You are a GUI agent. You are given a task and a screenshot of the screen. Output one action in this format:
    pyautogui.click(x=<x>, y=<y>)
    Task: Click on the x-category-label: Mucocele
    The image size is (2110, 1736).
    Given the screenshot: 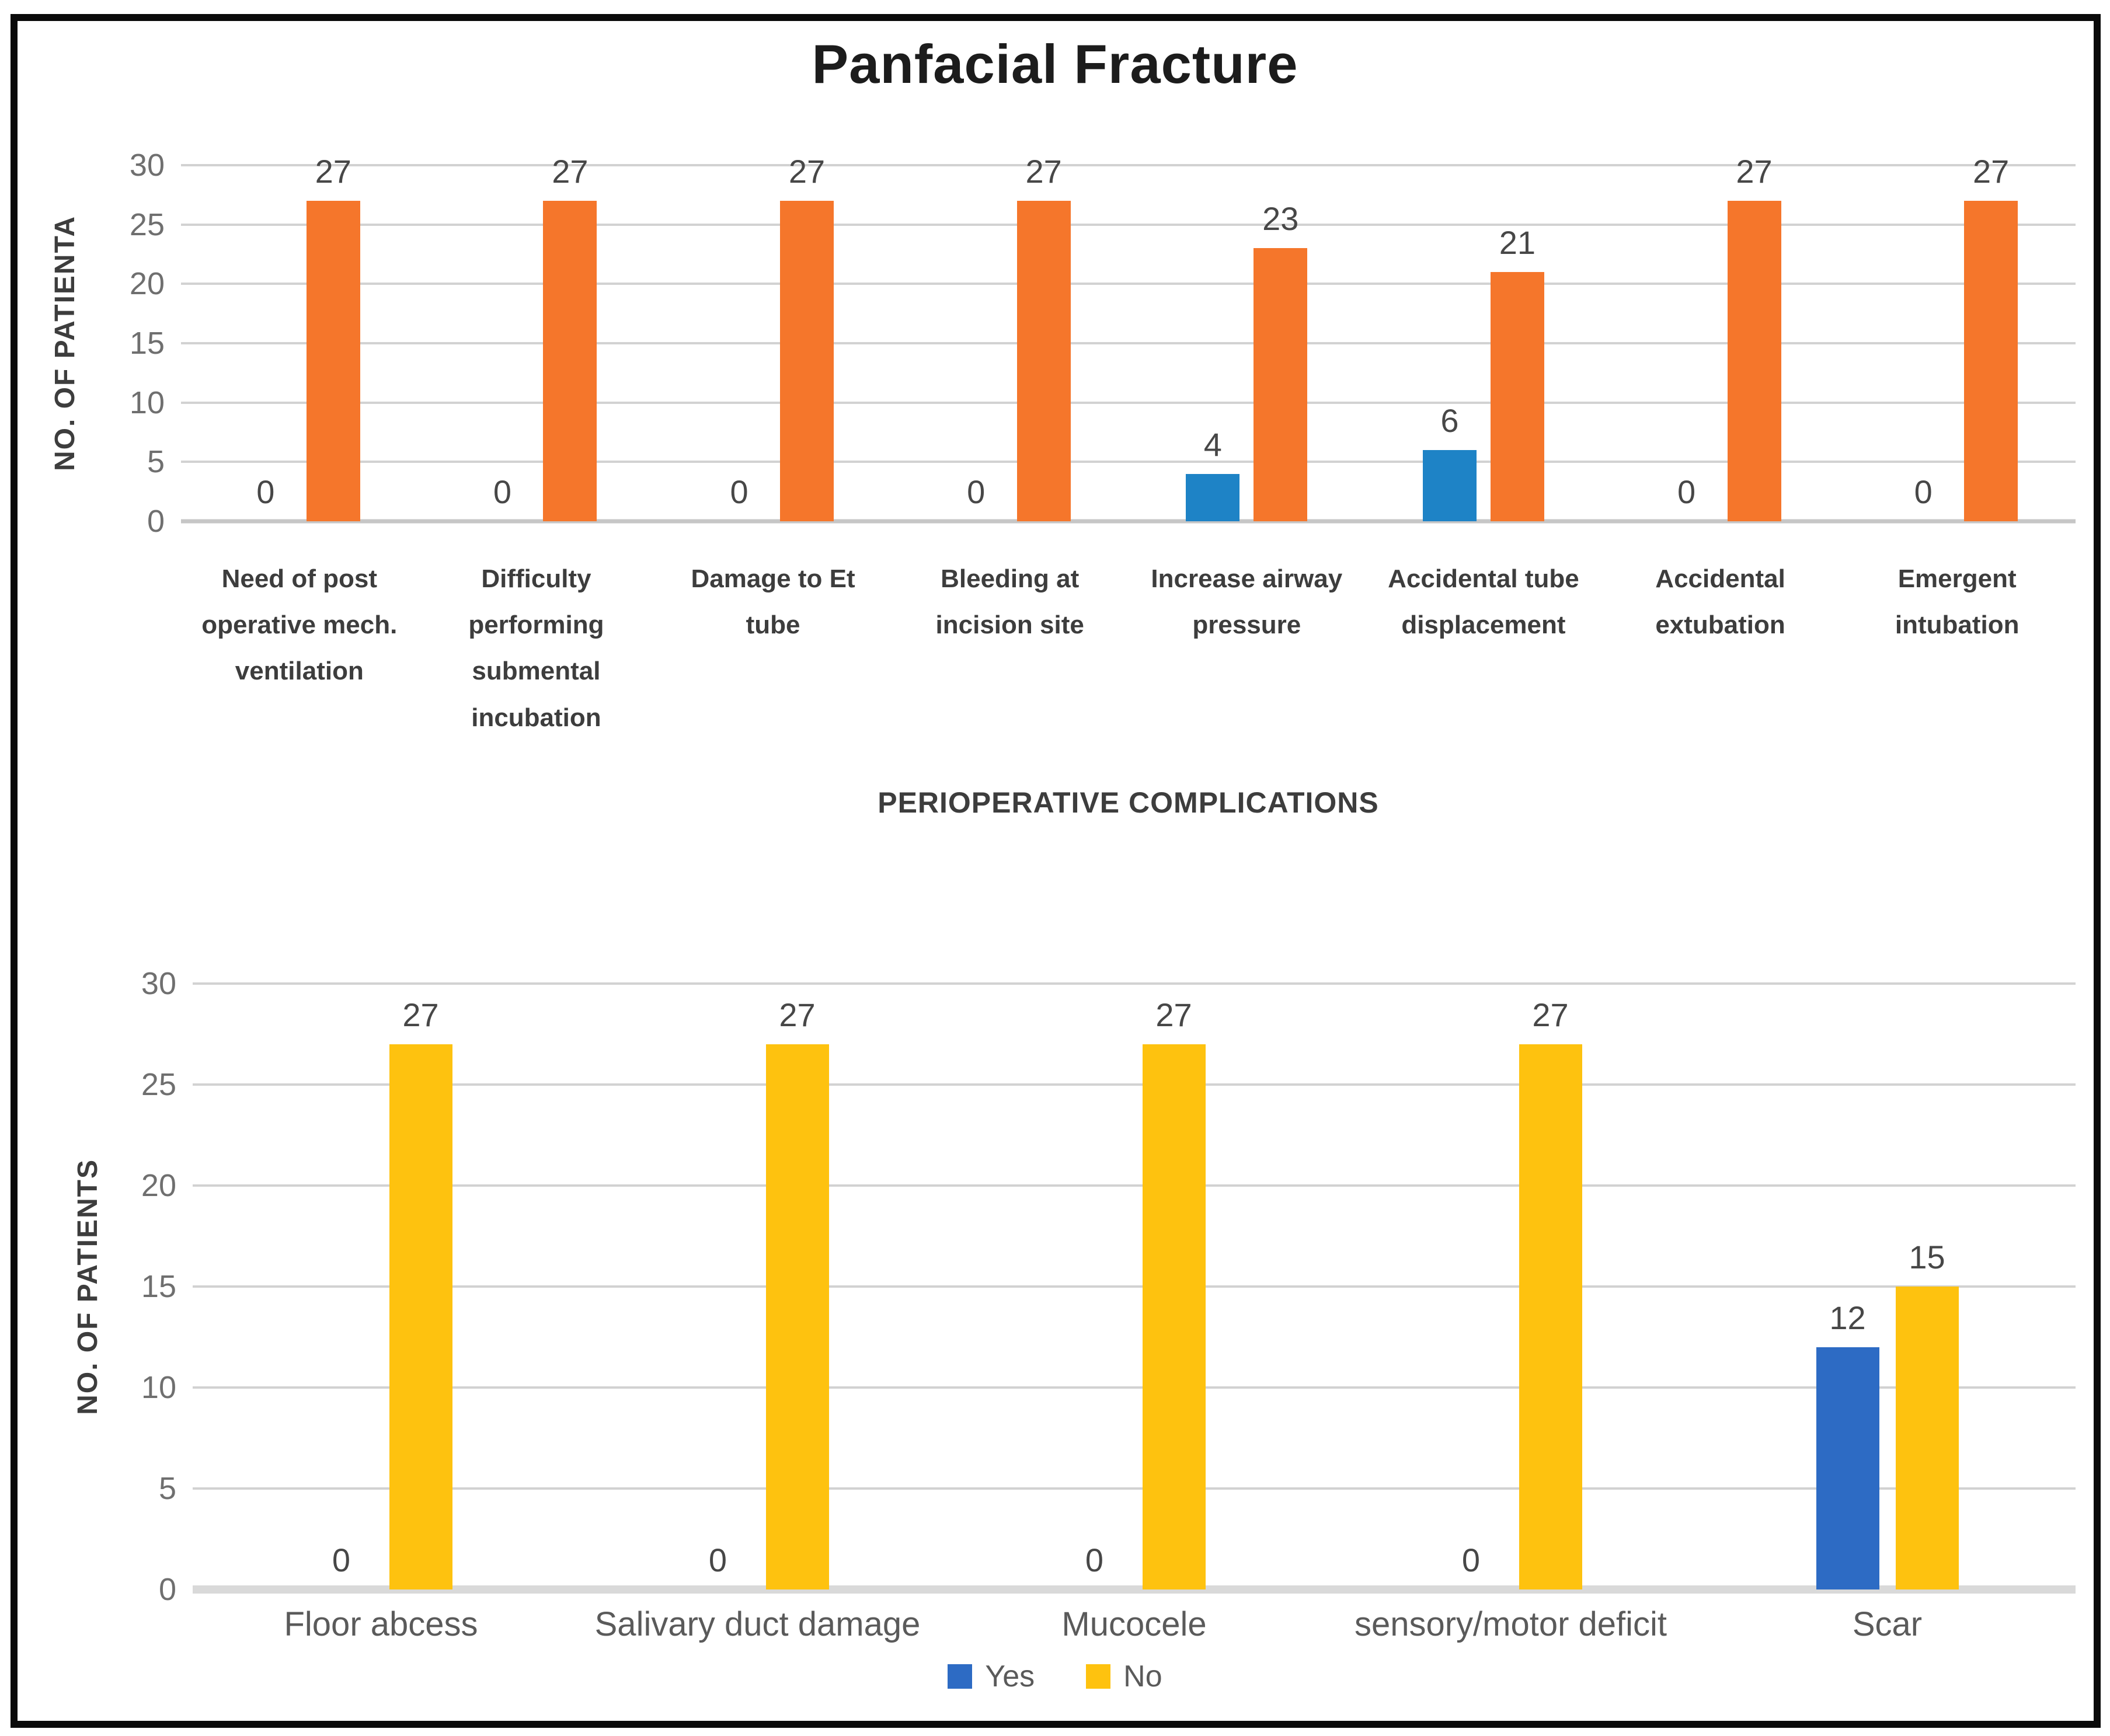 What is the action you would take?
    pyautogui.click(x=1134, y=1624)
    